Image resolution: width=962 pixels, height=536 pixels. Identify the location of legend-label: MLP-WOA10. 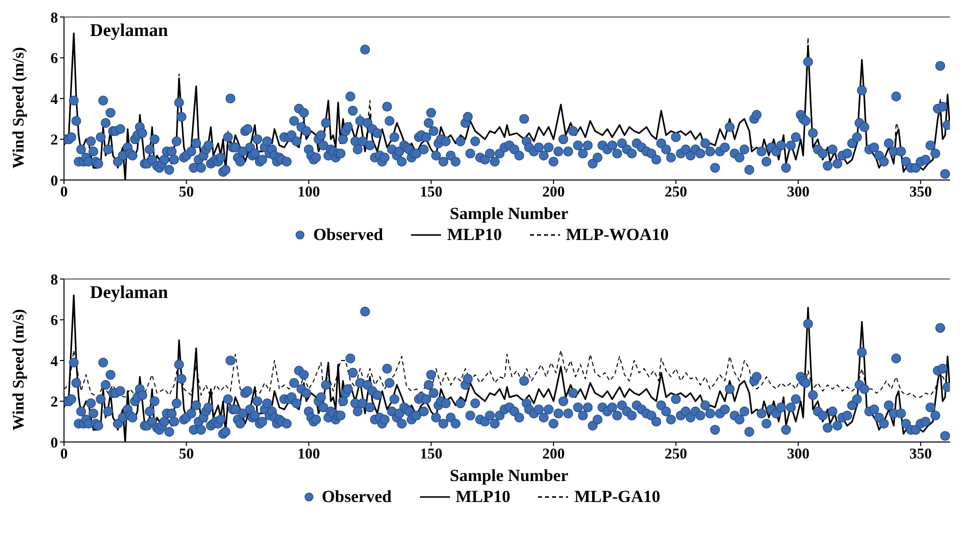
(617, 235).